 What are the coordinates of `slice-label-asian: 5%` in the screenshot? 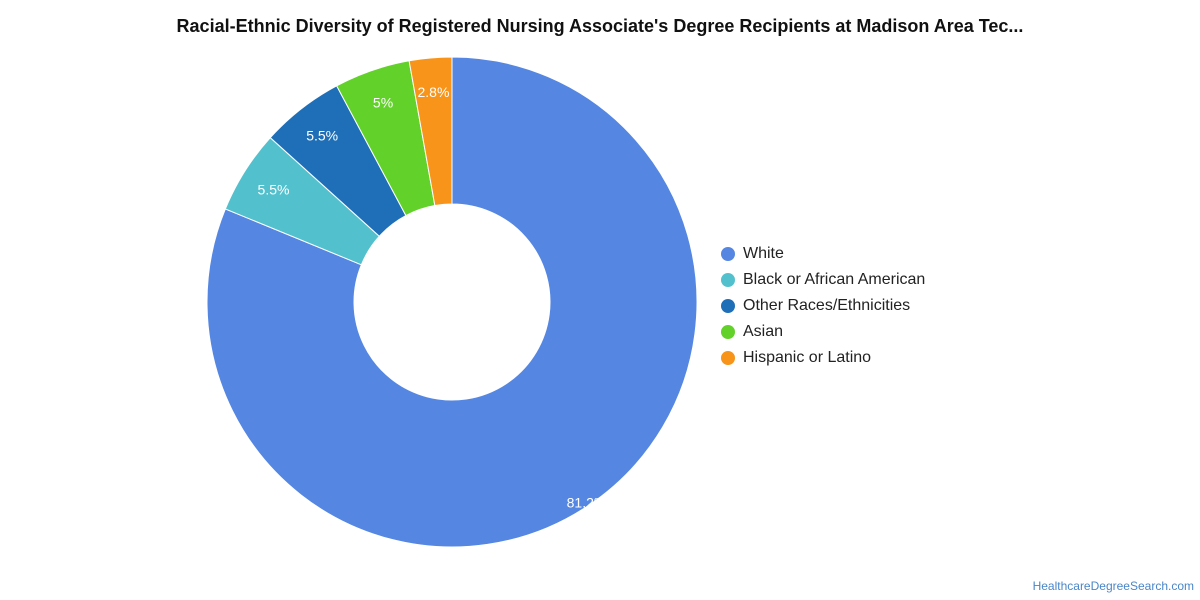 It's located at (383, 103).